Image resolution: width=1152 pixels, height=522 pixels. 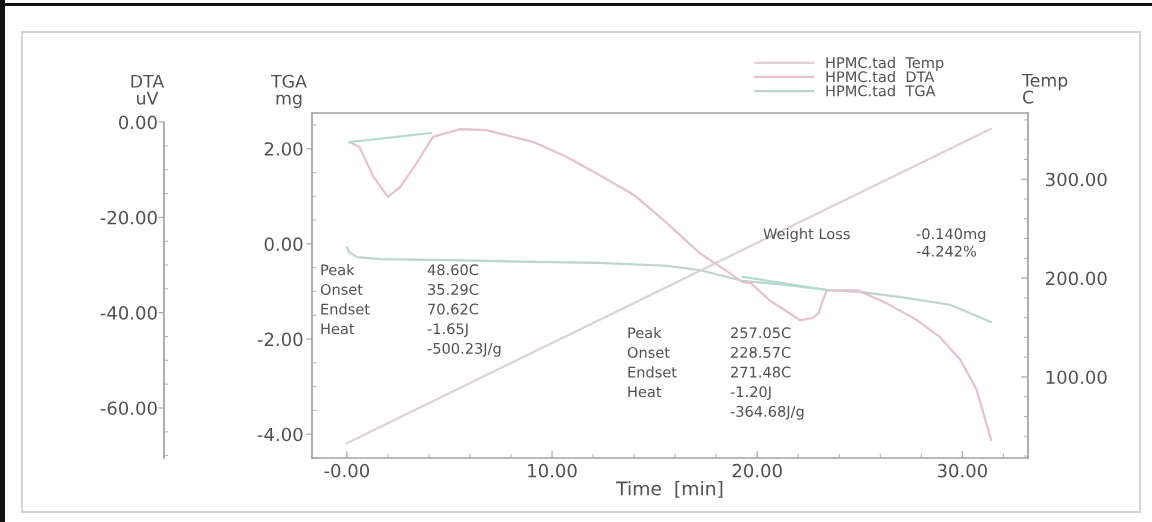 What do you see at coordinates (552, 470) in the screenshot?
I see `x-tick-label: 10.00` at bounding box center [552, 470].